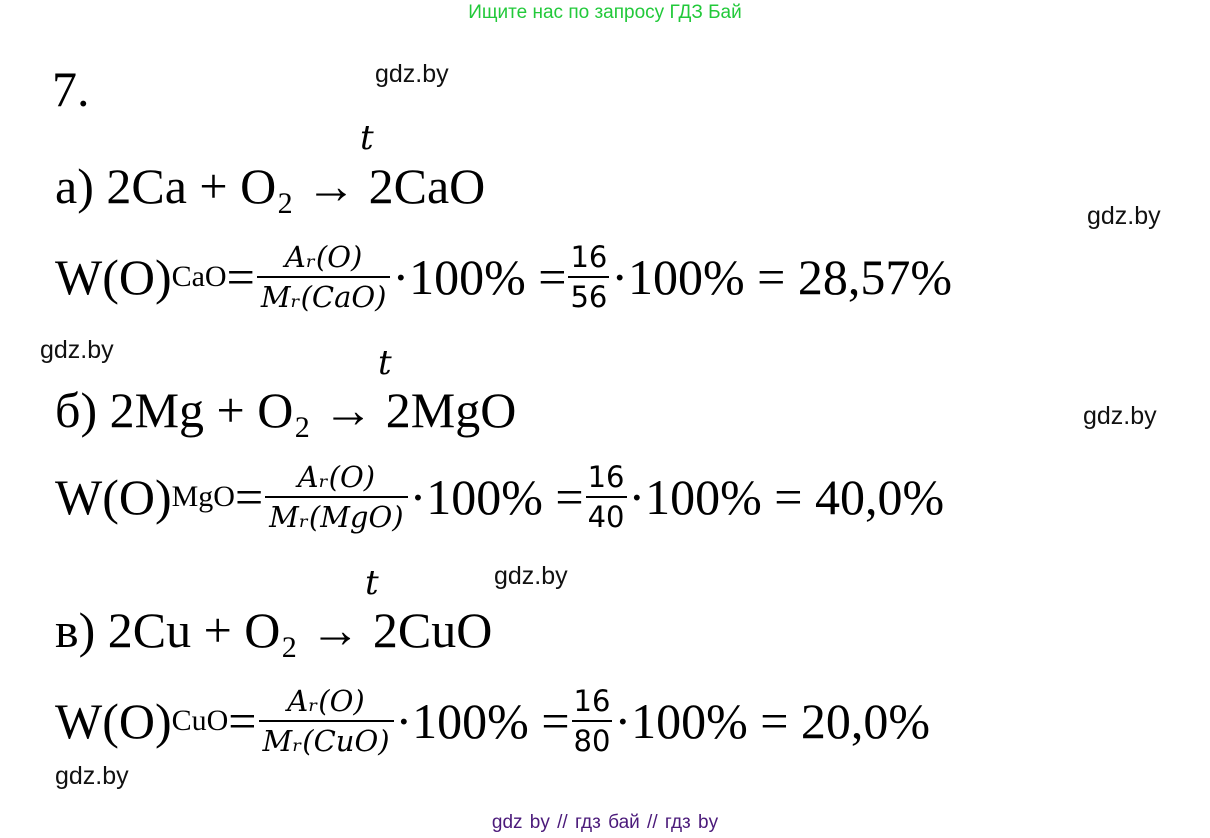  I want to click on denominator: 40, so click(606, 517).